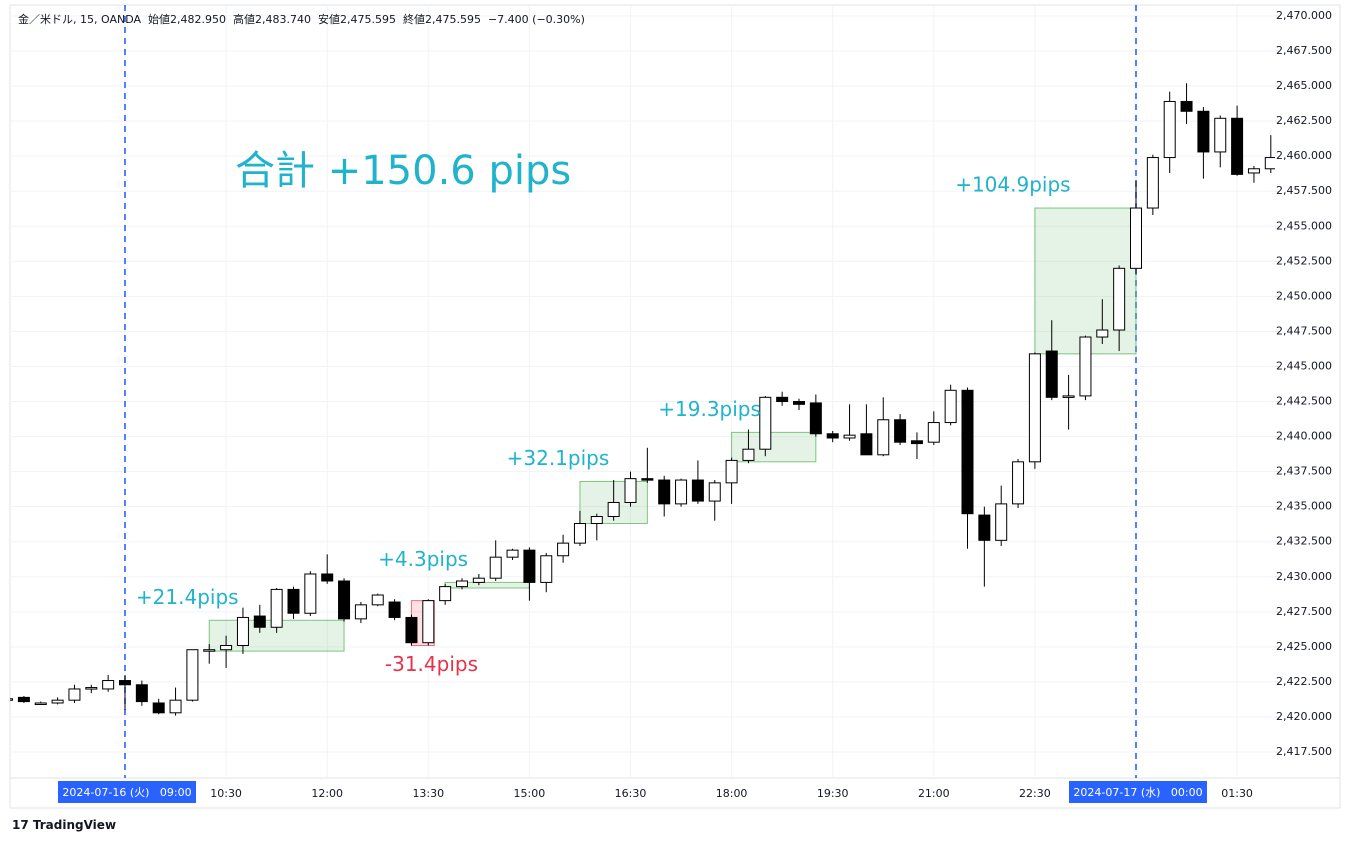 Image resolution: width=1351 pixels, height=843 pixels. Describe the element at coordinates (536, 19) in the screenshot. I see `header-item: −7.400 (−0.30%)` at that location.